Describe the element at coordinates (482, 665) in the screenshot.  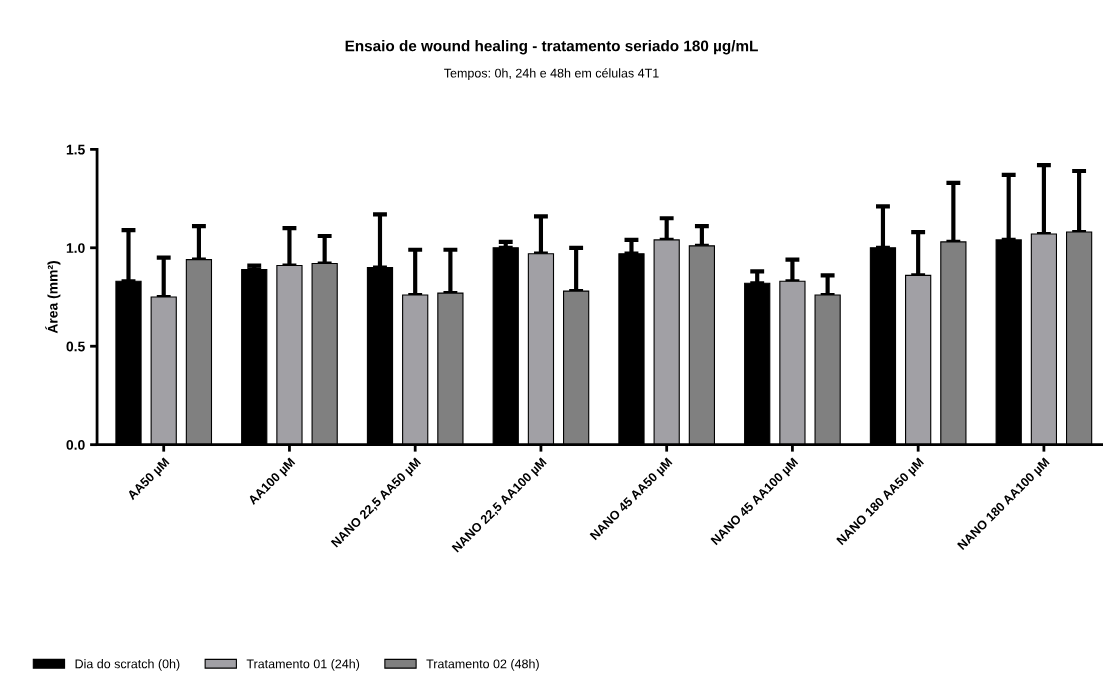
I see `legend-label: Tratamento 02 (48h)` at that location.